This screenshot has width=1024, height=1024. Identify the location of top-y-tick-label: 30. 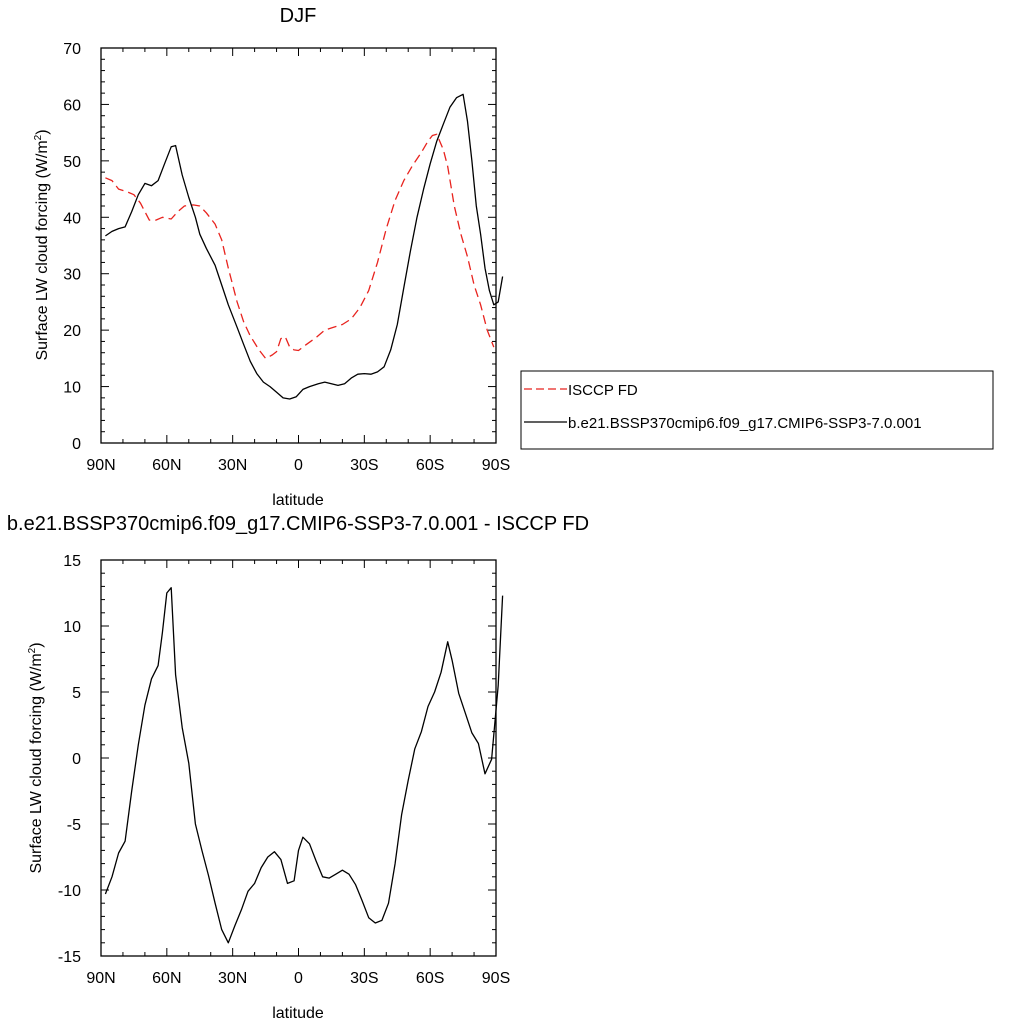
(72, 275).